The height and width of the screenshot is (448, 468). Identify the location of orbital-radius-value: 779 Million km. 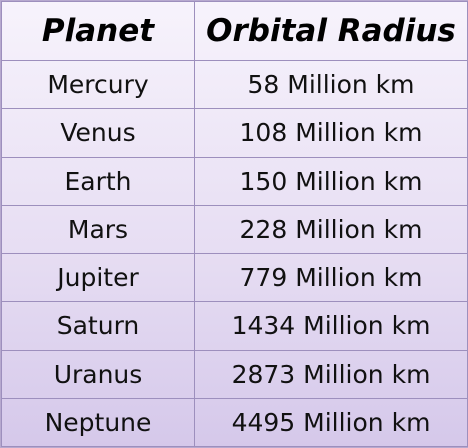
(331, 277).